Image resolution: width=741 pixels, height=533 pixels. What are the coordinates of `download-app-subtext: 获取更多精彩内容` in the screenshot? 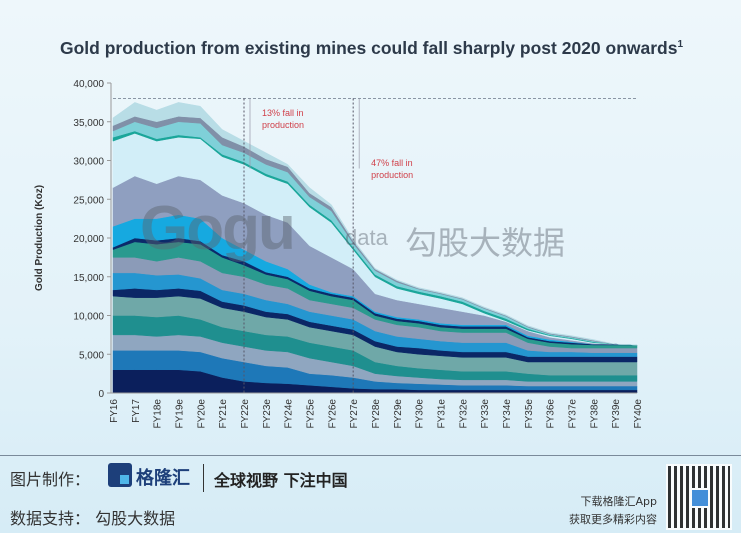 It's located at (613, 519).